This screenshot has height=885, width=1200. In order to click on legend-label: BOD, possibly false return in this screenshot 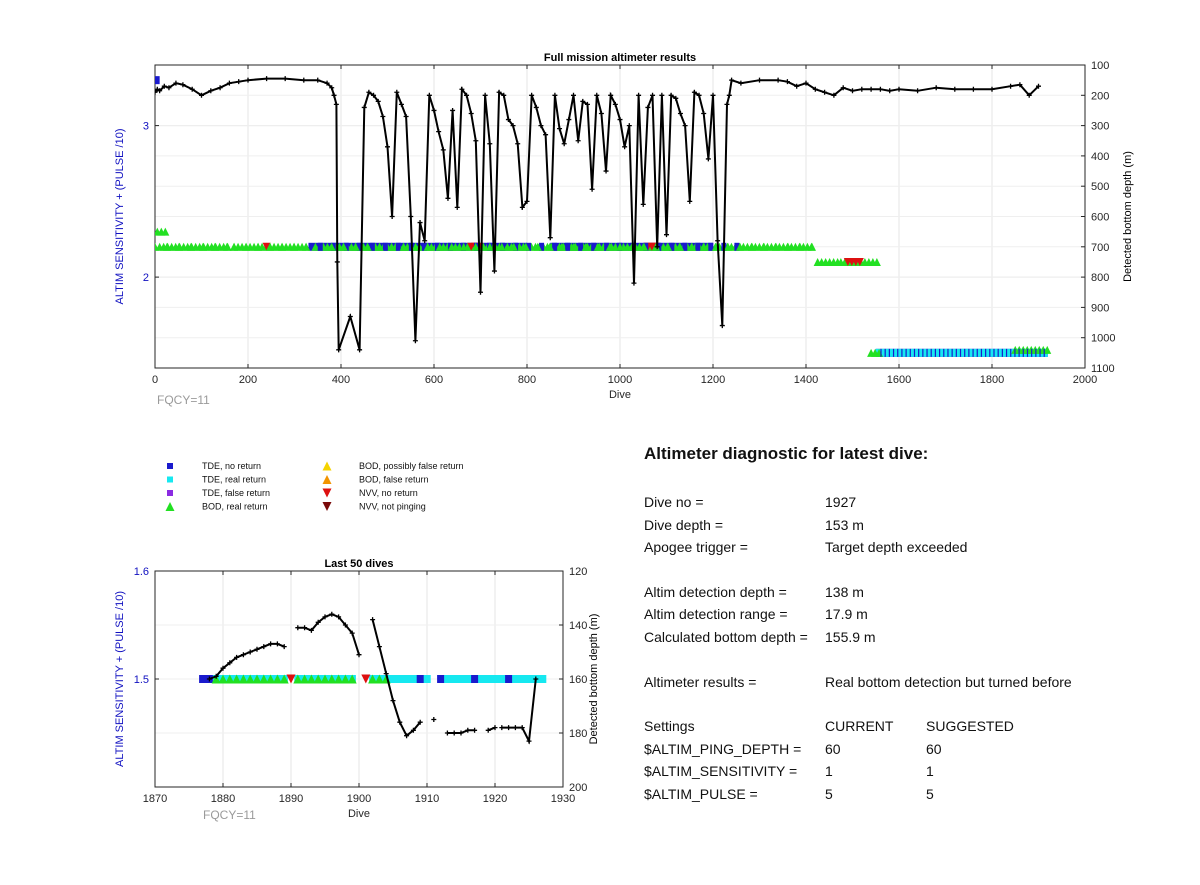, I will do `click(411, 466)`.